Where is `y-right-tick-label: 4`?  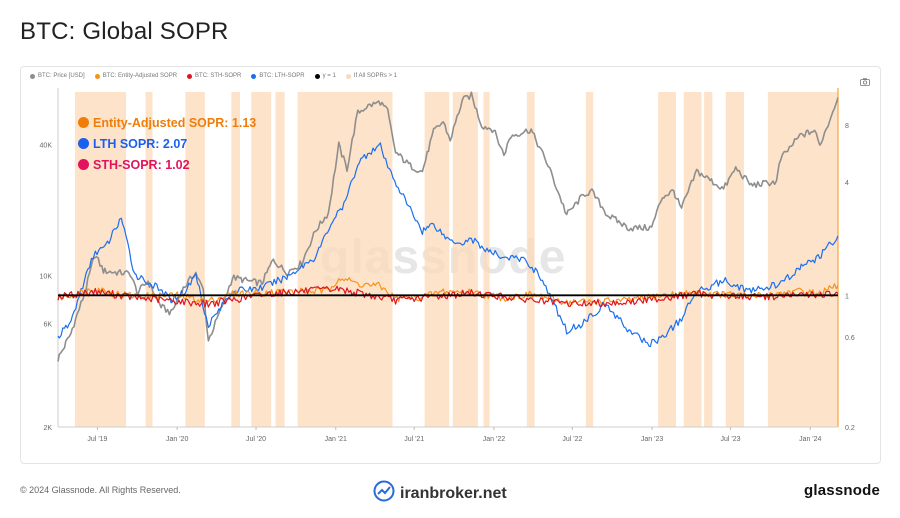 y-right-tick-label: 4 is located at coordinates (847, 183).